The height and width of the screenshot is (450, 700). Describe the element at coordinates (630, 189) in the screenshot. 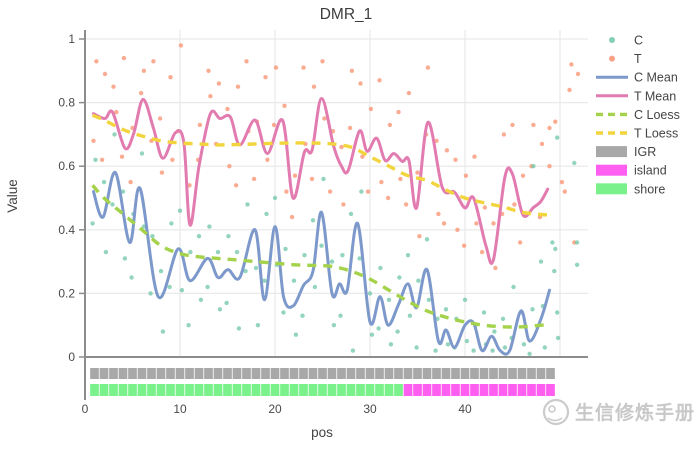

I see `legend-item-shore: shore` at that location.